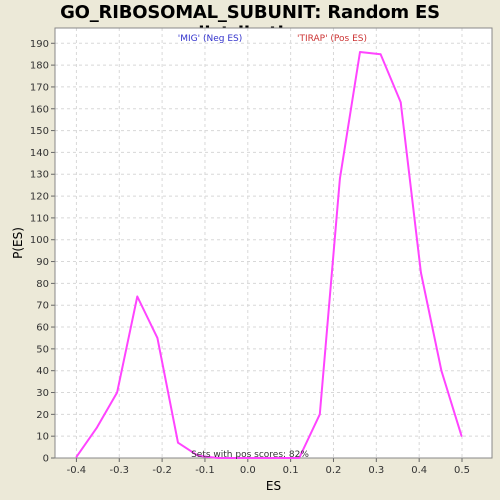  Describe the element at coordinates (39, 87) in the screenshot. I see `y-tick-label: 170` at that location.